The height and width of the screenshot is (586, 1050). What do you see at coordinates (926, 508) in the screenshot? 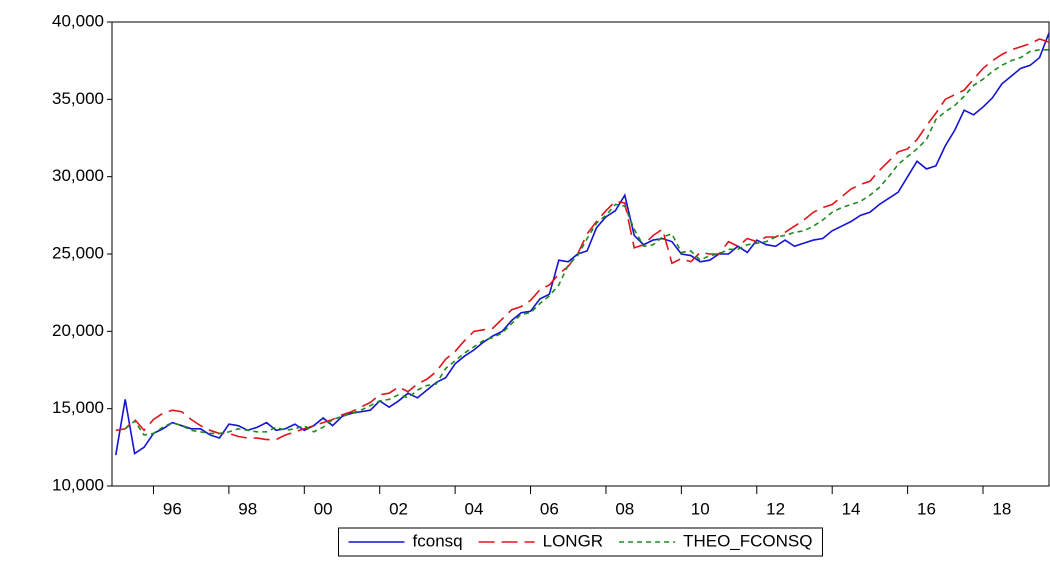
I see `x-tick-label: 16` at bounding box center [926, 508].